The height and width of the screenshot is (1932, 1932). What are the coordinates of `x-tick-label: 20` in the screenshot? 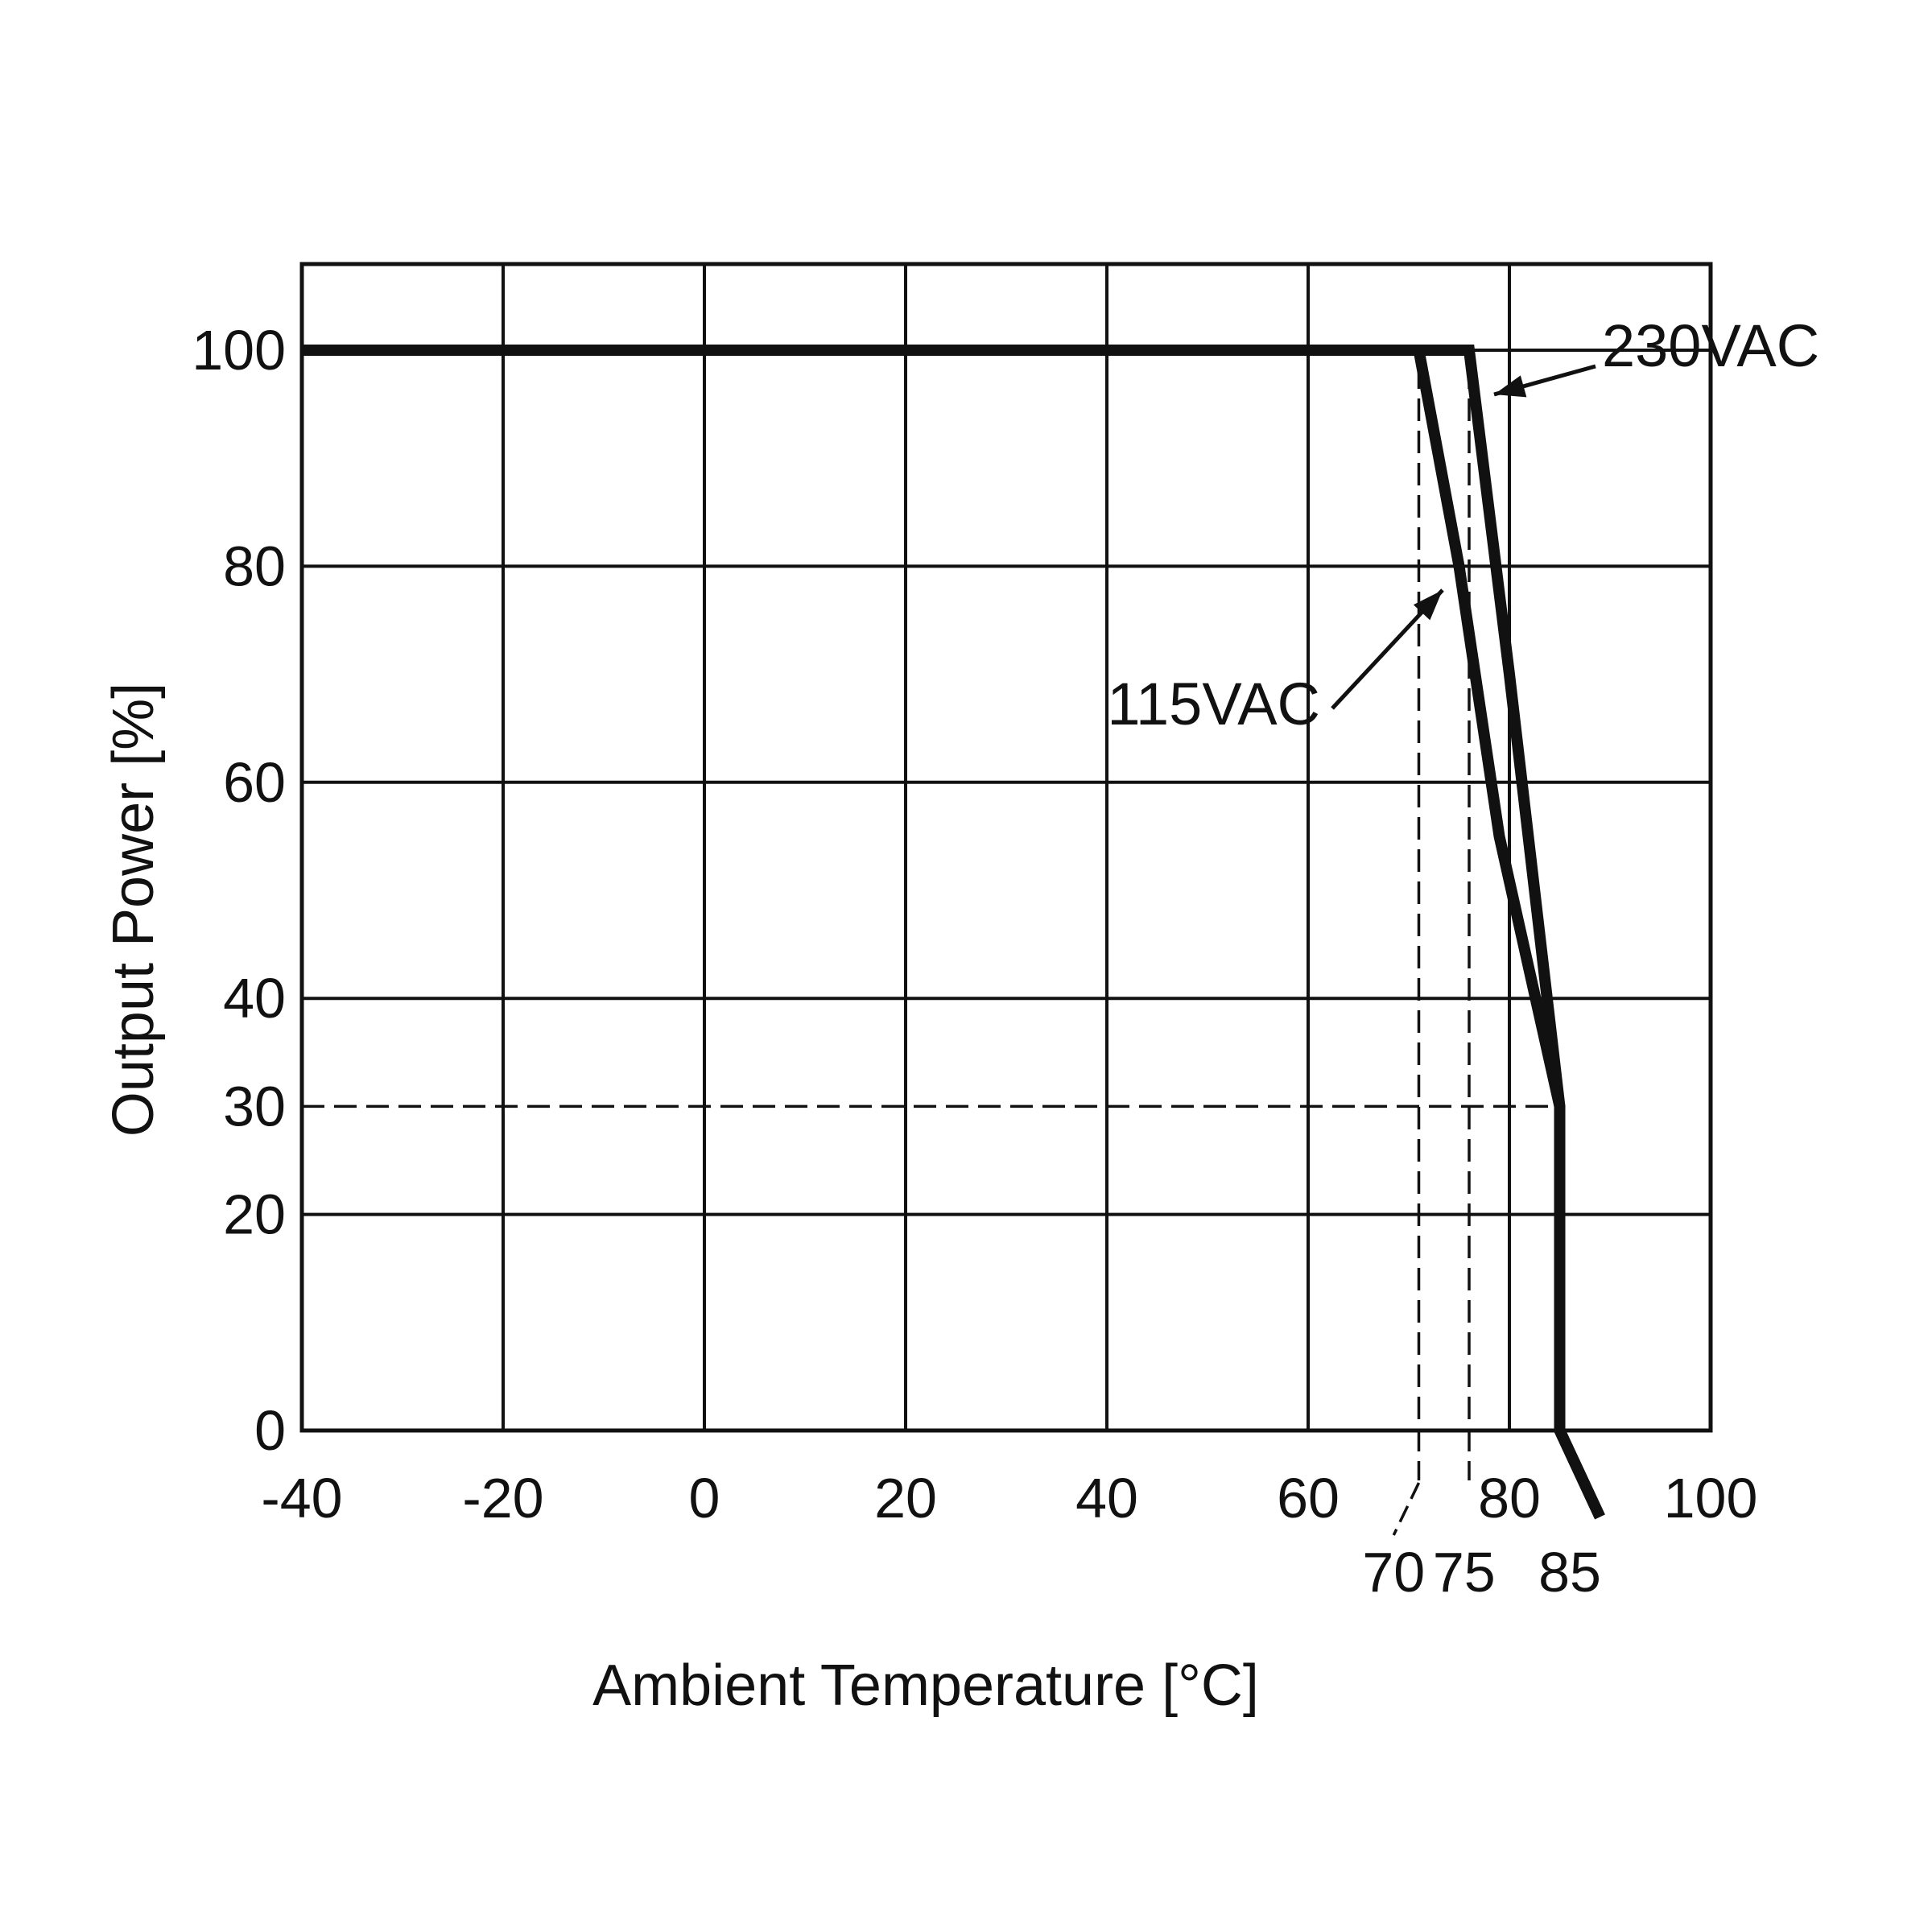 It's located at (905, 1498).